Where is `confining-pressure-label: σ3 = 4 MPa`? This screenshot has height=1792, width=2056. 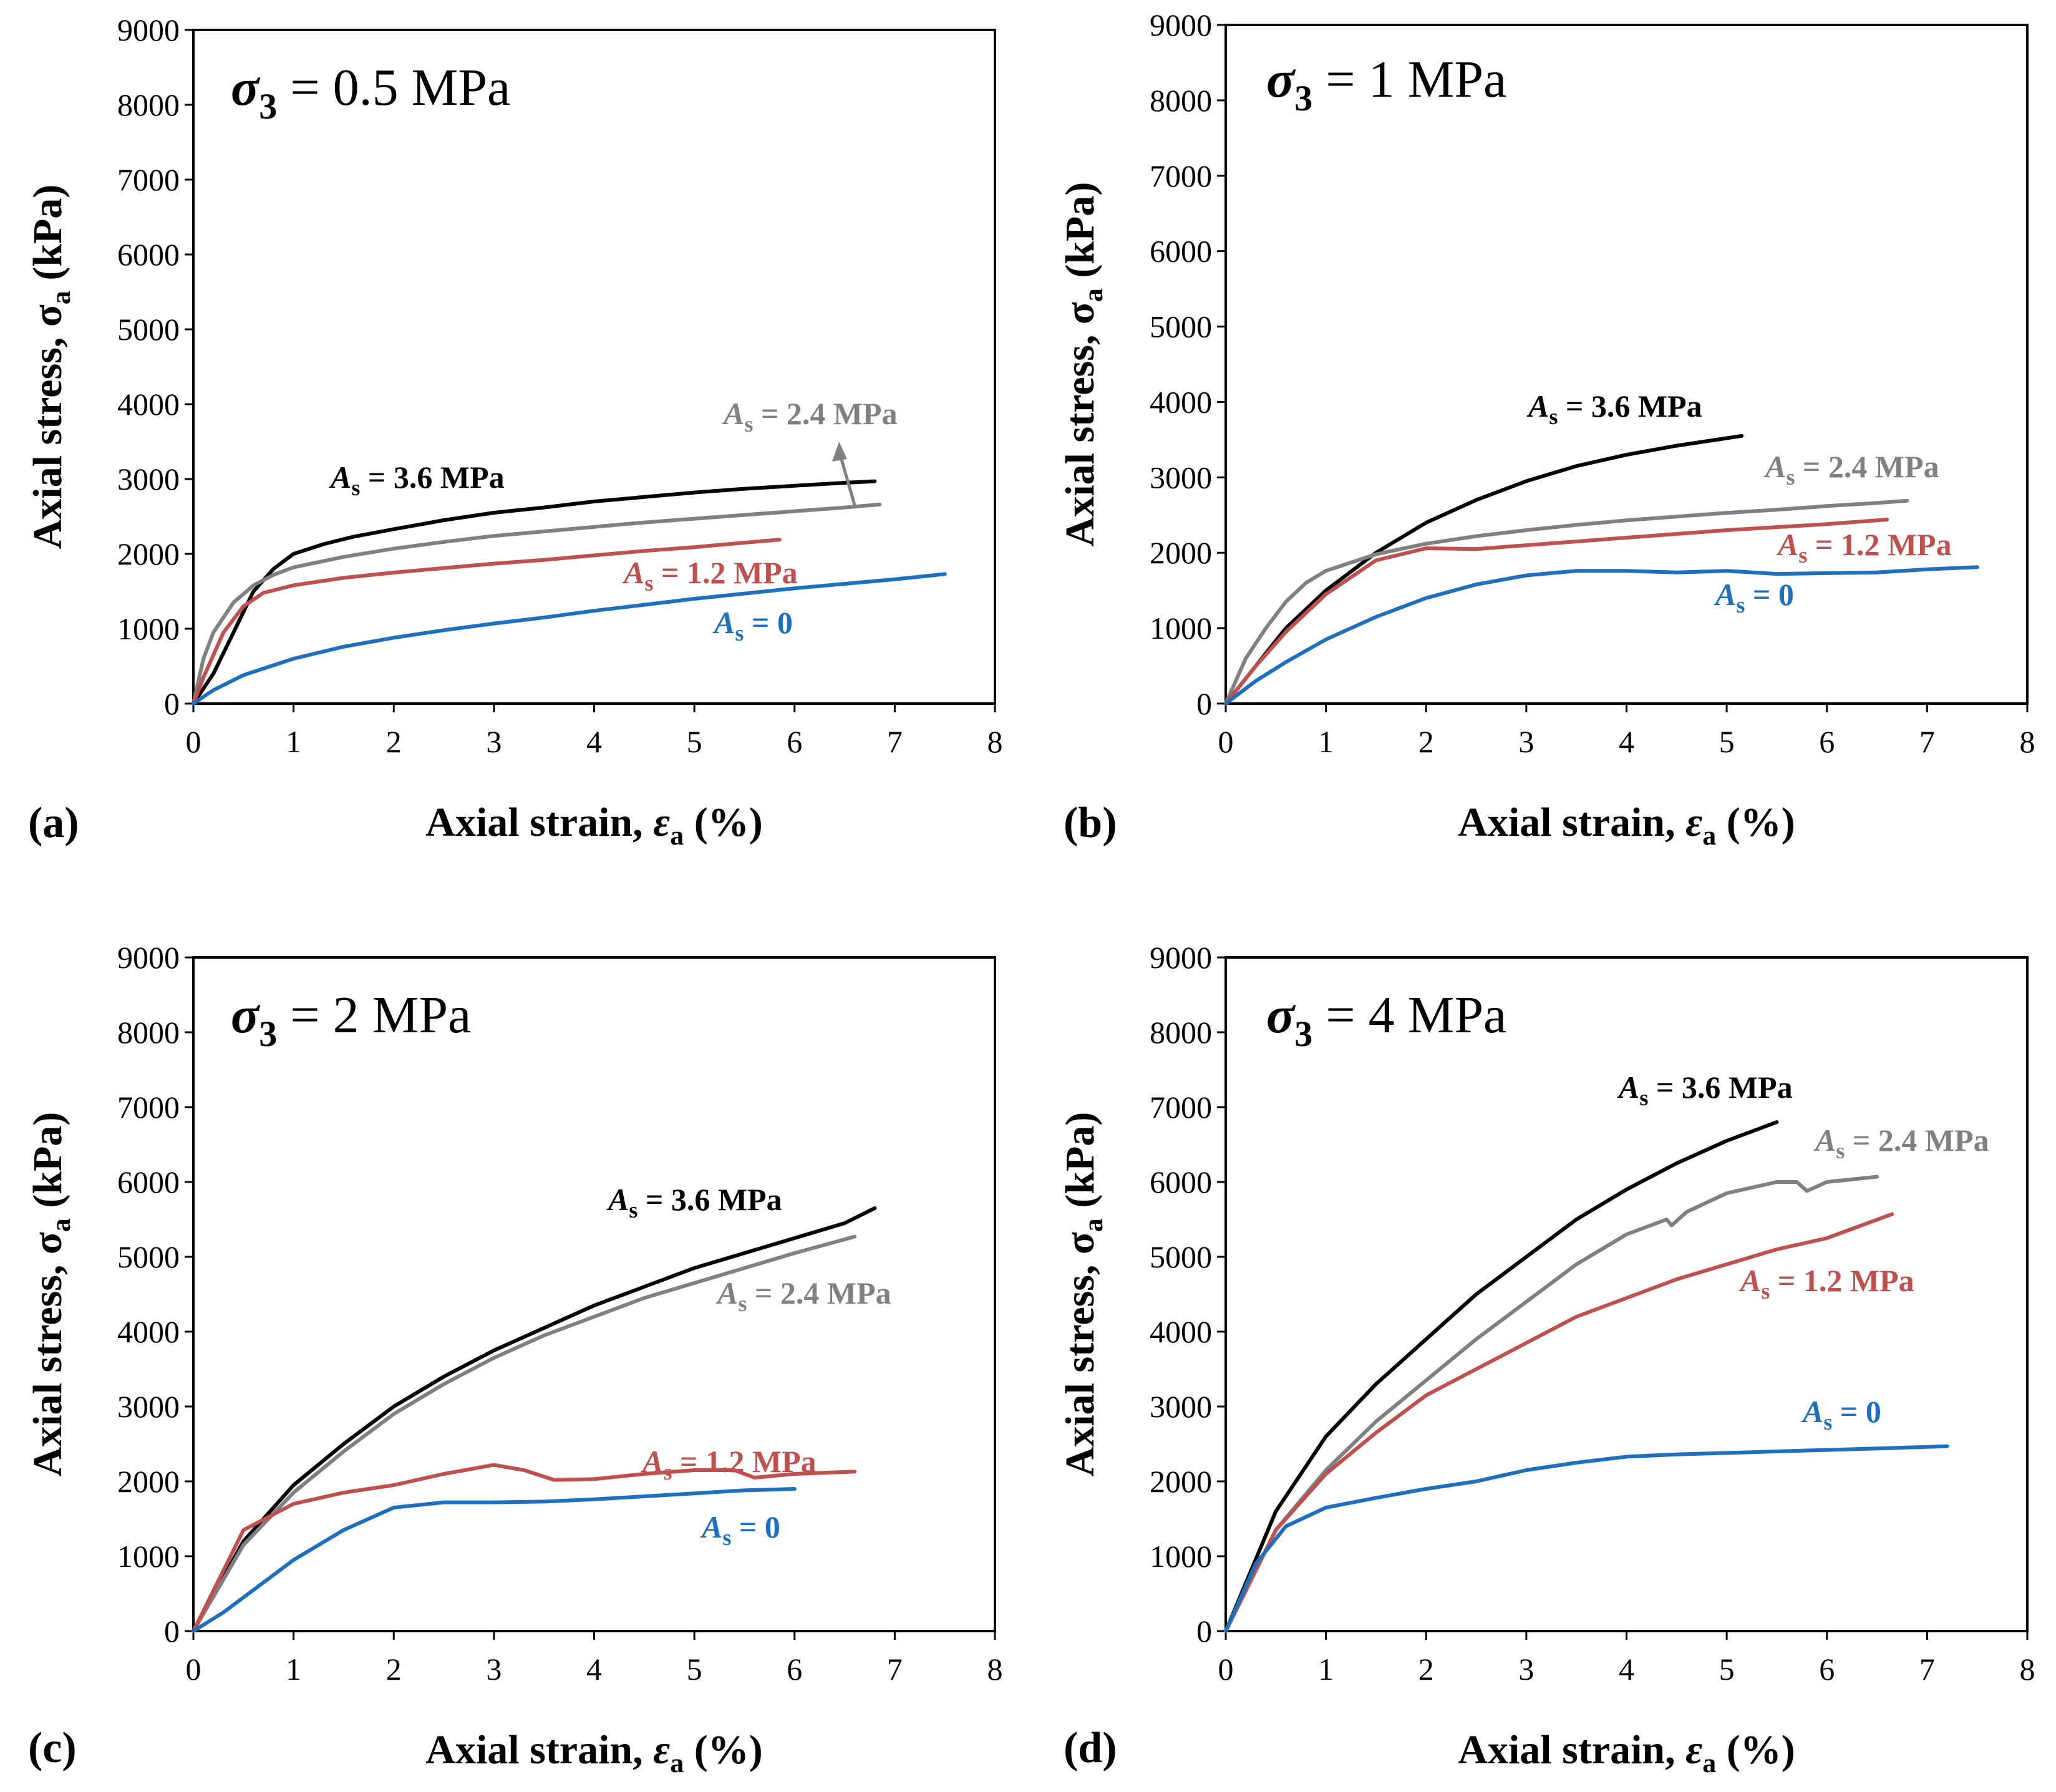 confining-pressure-label: σ3 = 4 MPa is located at coordinates (1386, 1020).